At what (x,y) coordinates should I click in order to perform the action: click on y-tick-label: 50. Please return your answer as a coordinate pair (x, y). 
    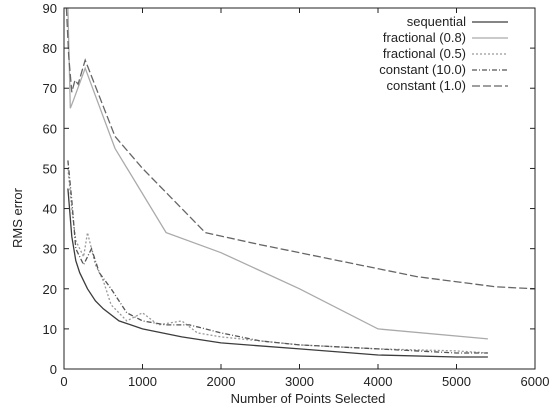
    Looking at the image, I should click on (50, 168).